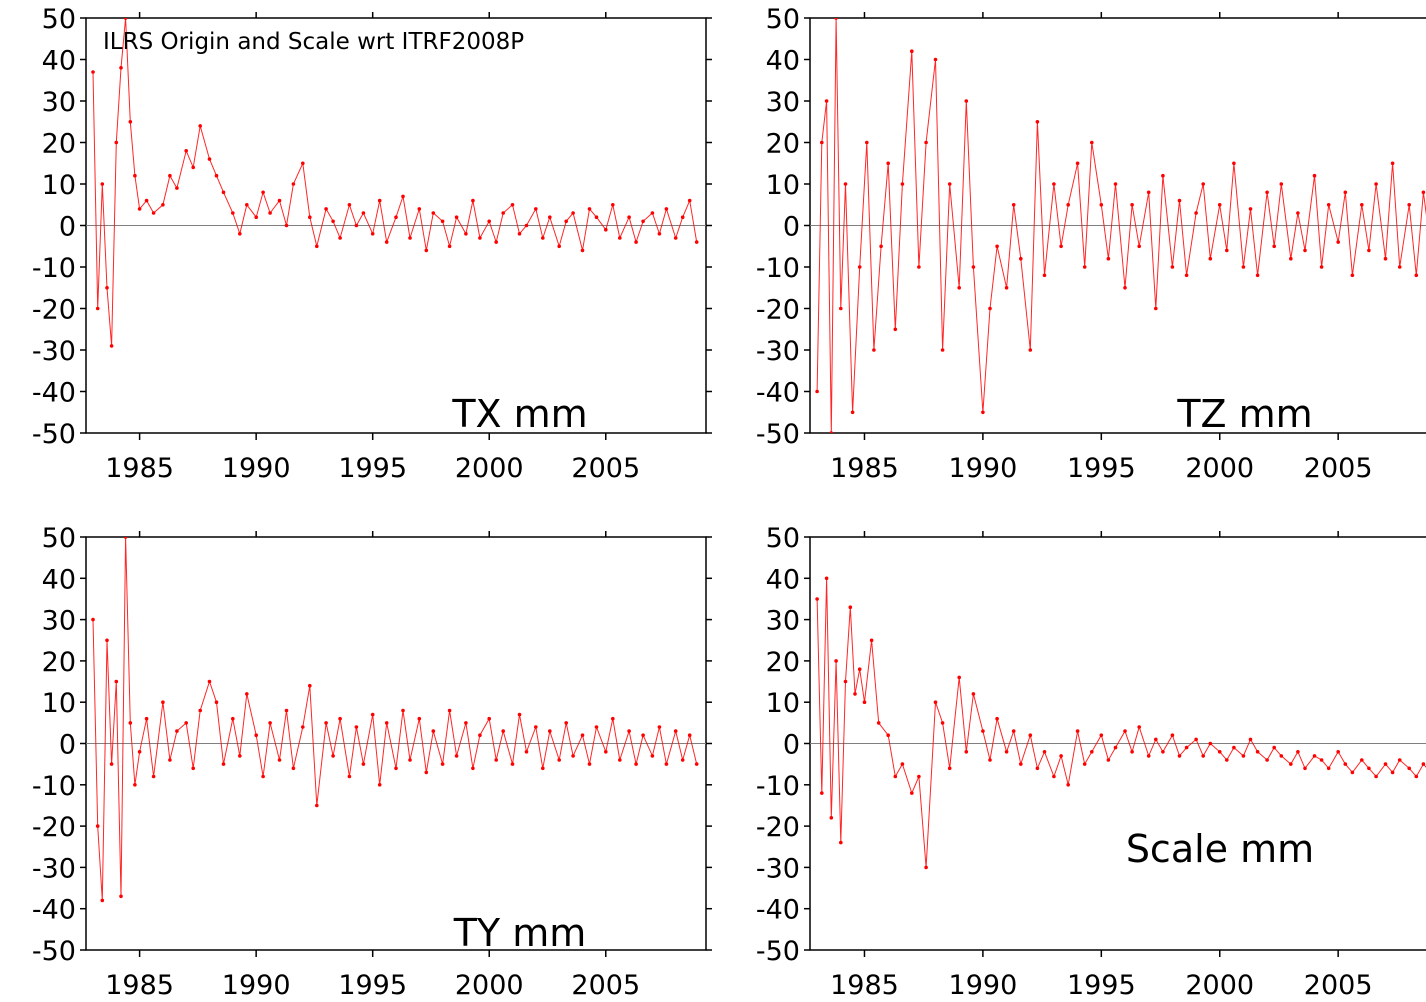 The image size is (1426, 1002). Describe the element at coordinates (983, 985) in the screenshot. I see `x-tick-label: 1990` at that location.